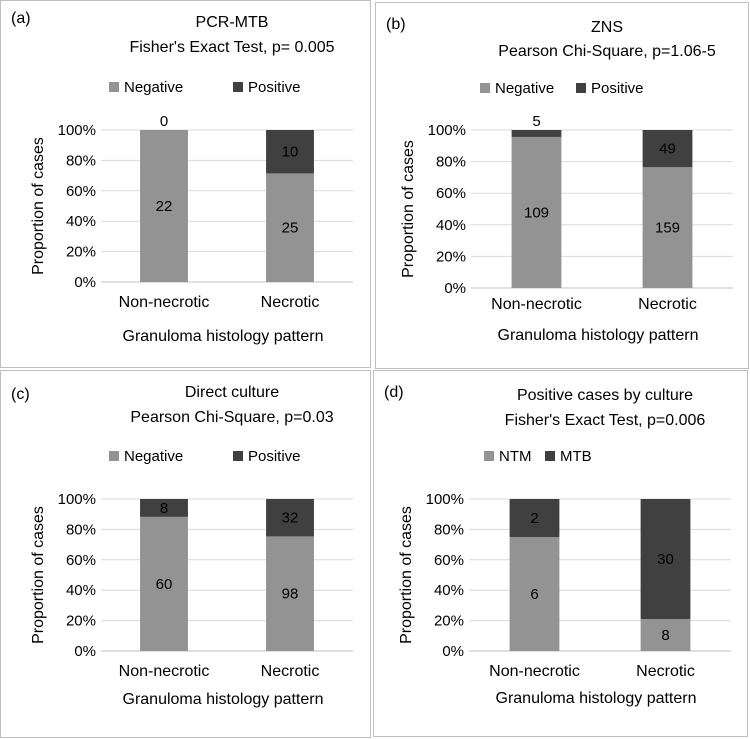 The image size is (750, 739). I want to click on bar-ntm-non-necrotic, so click(534, 594).